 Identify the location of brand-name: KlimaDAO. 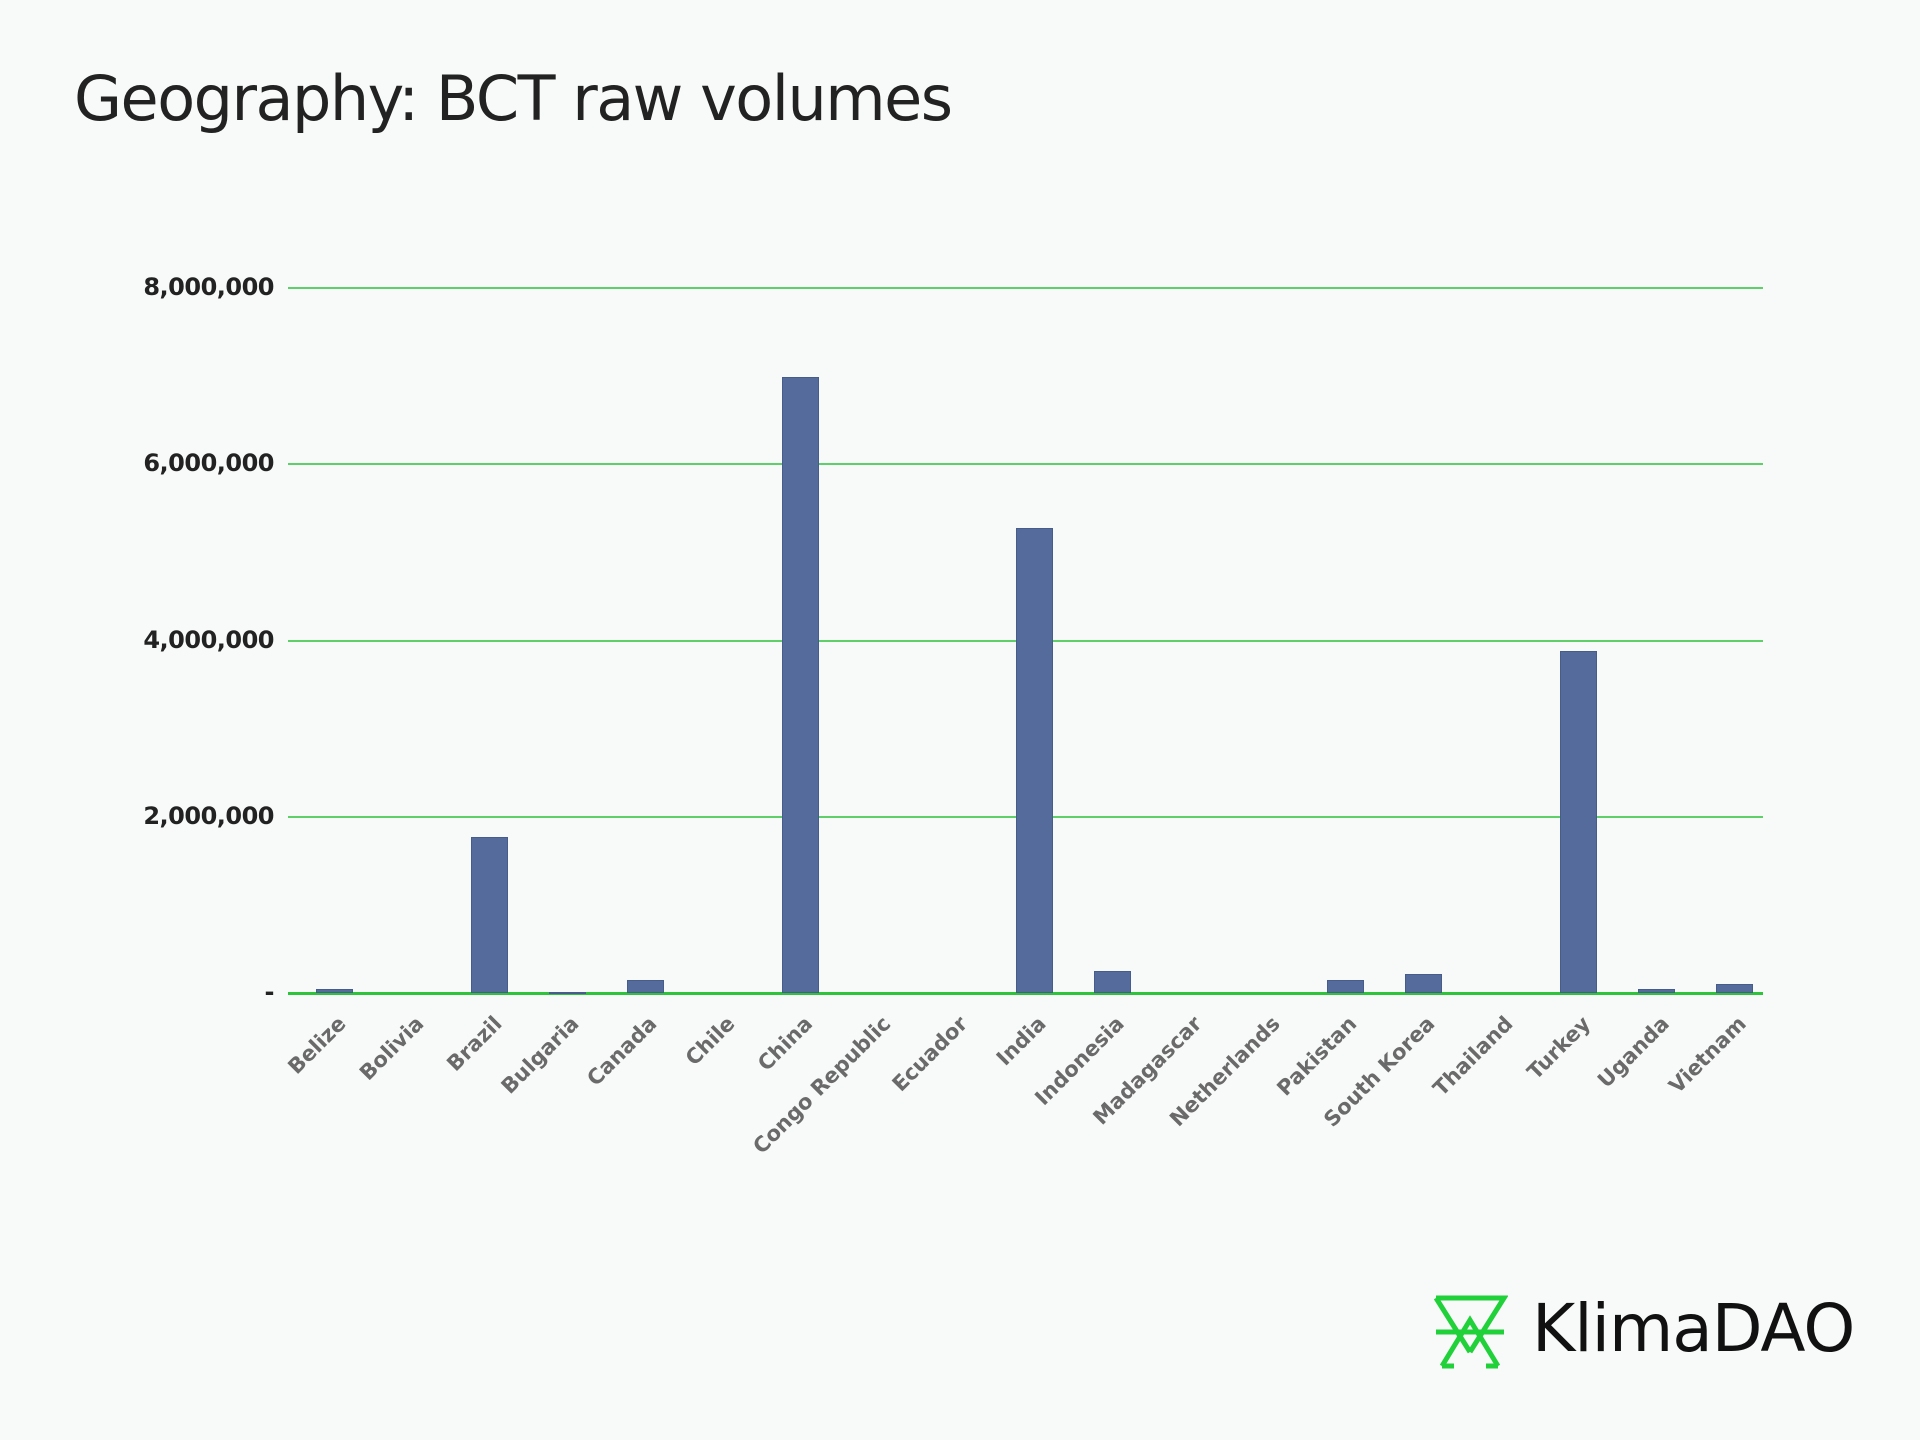
(1693, 1328).